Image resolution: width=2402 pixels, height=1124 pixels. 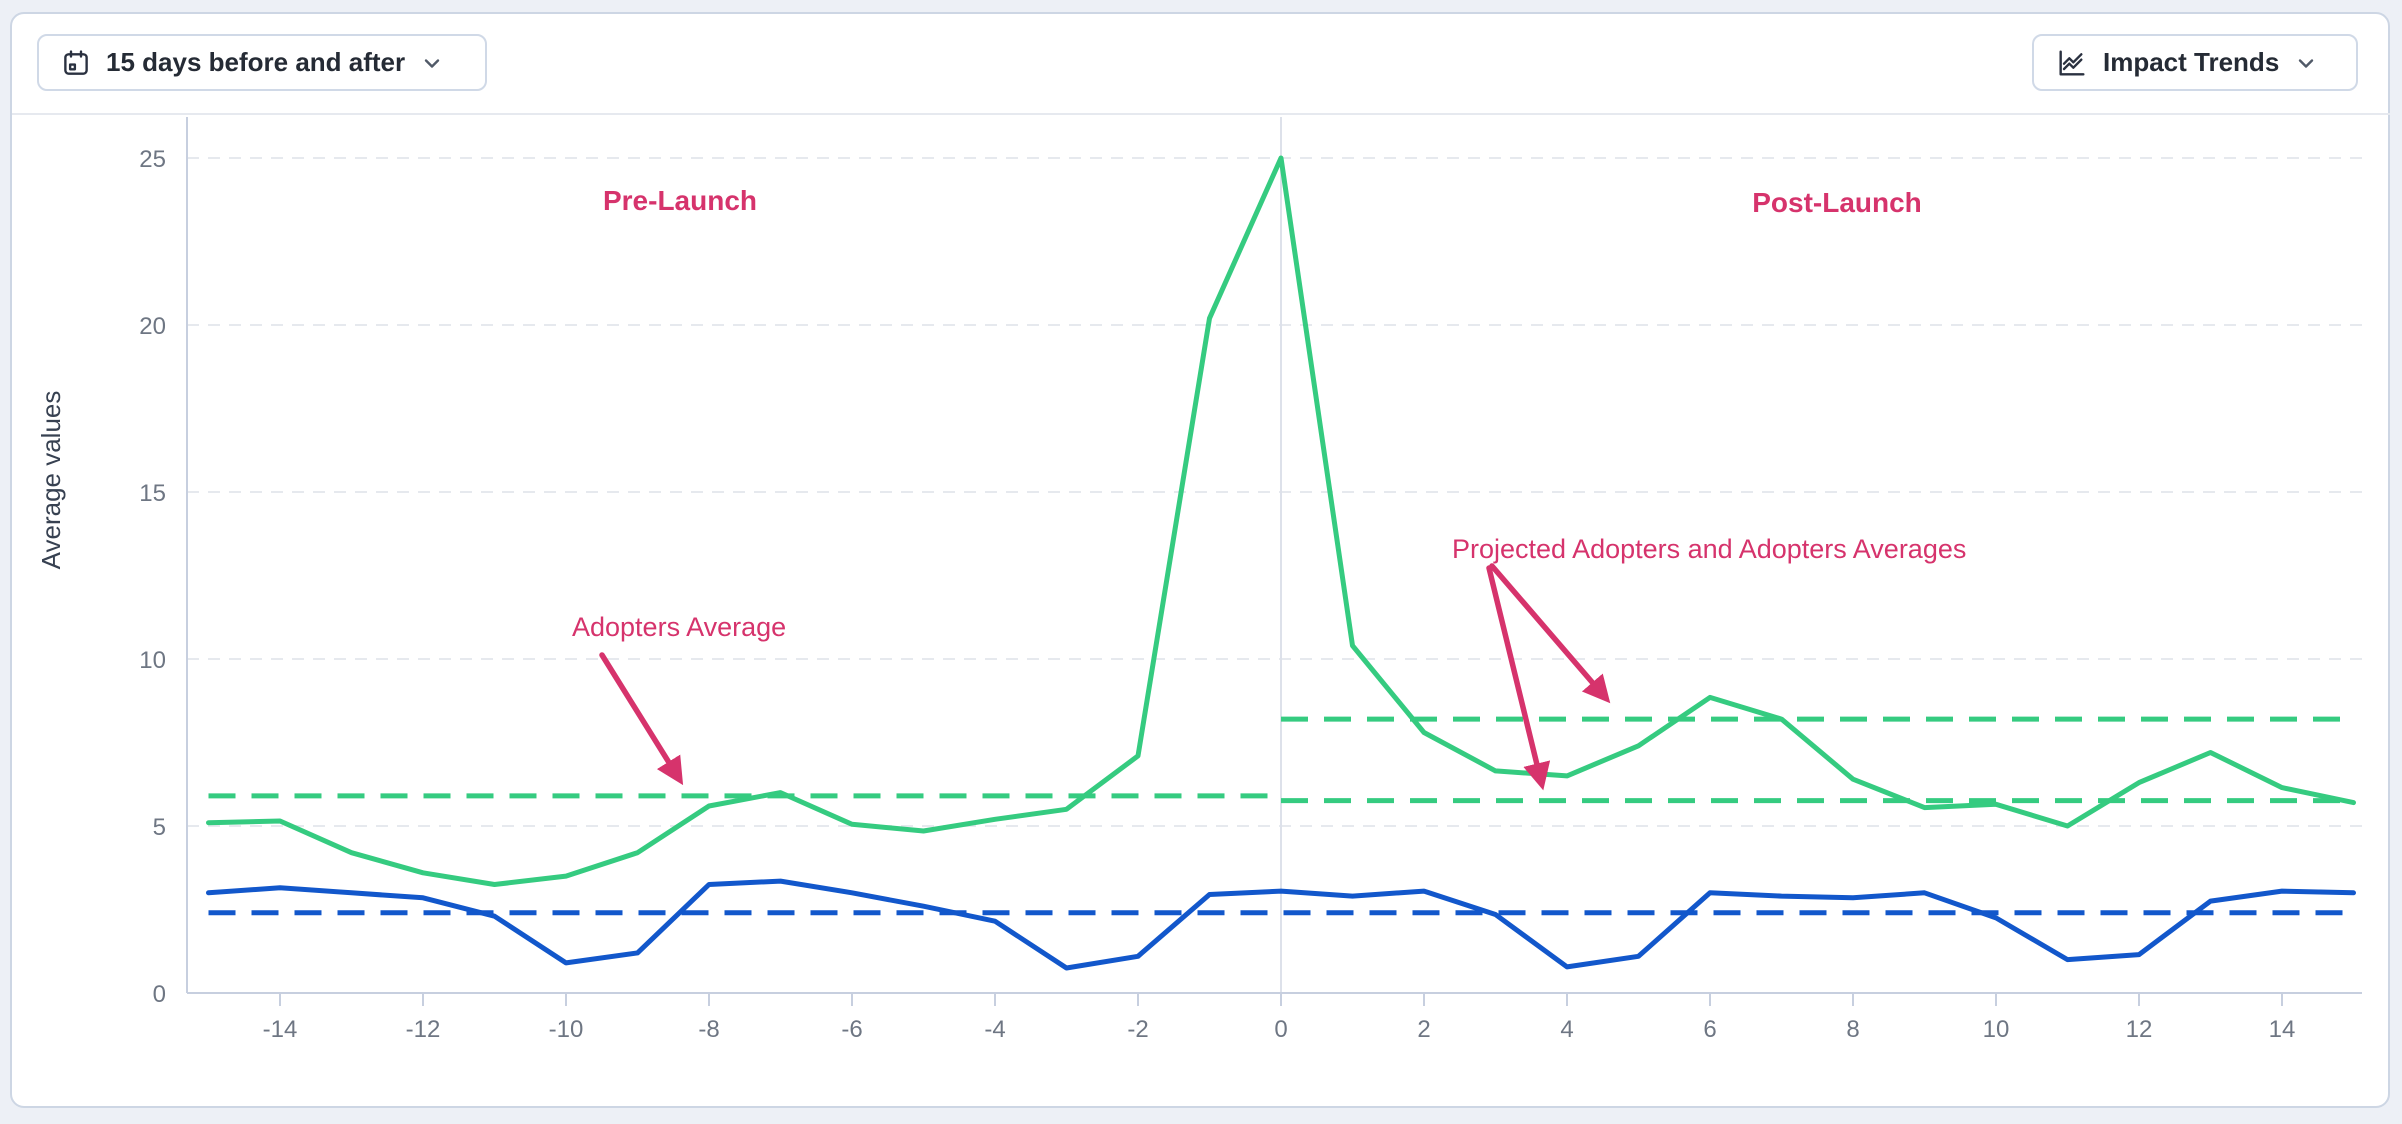 I want to click on x-tick-label: -8, so click(x=708, y=1029).